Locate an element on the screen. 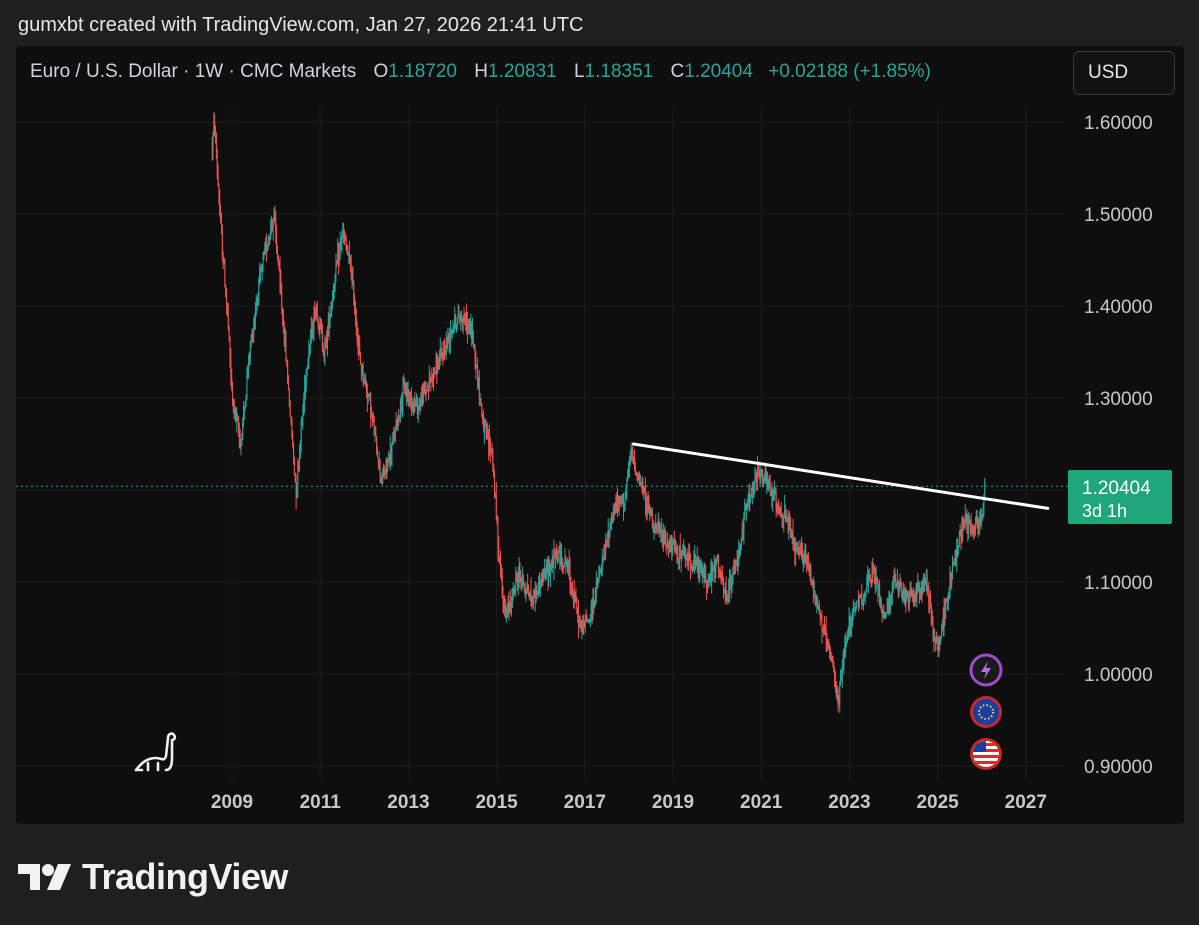 The image size is (1199, 925). lightning-icon is located at coordinates (986, 670).